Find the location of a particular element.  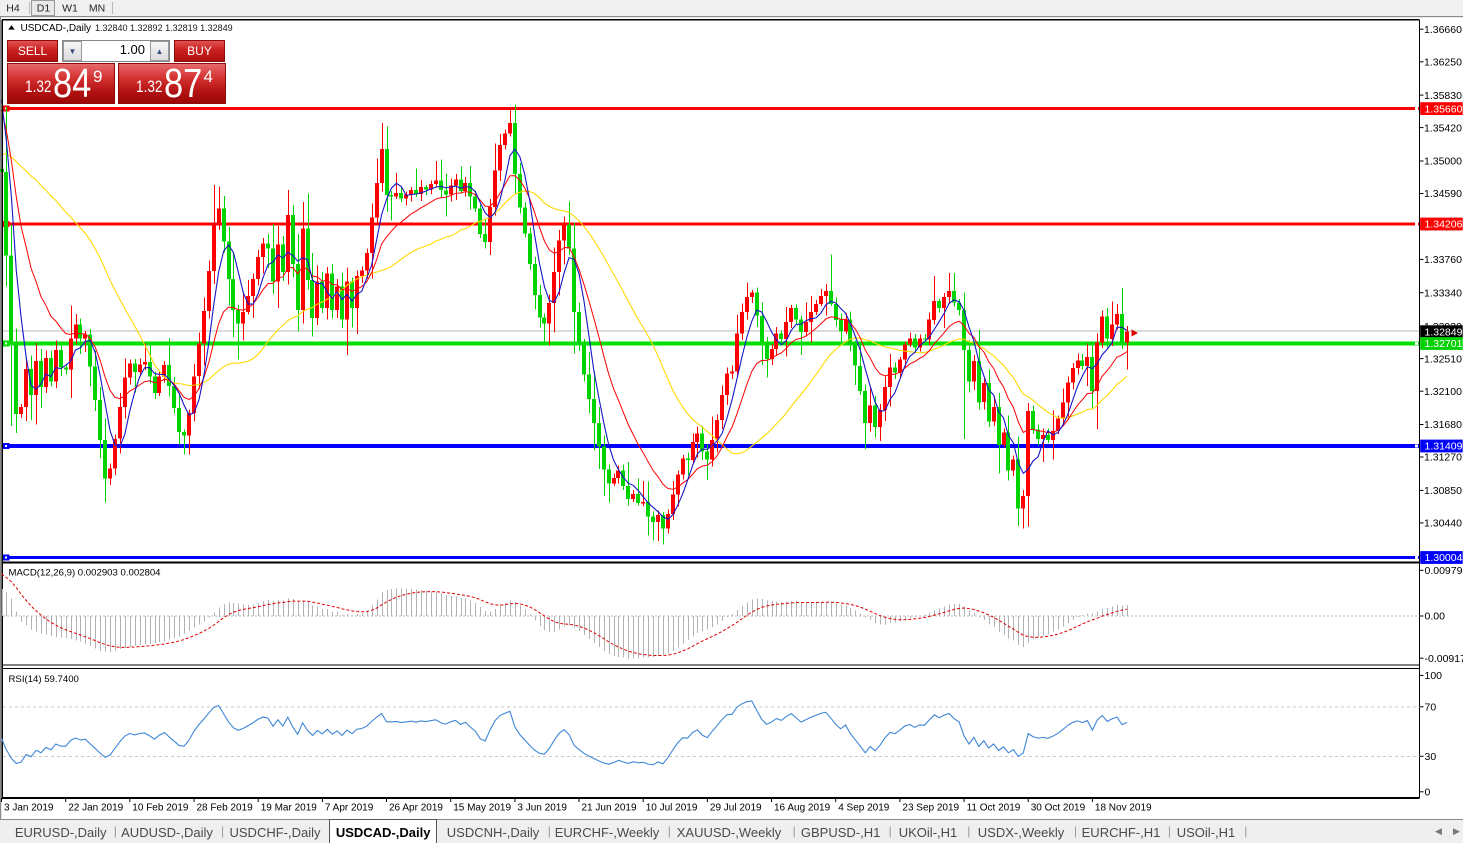

svg-text: 4 Sep 2019 is located at coordinates (864, 808).